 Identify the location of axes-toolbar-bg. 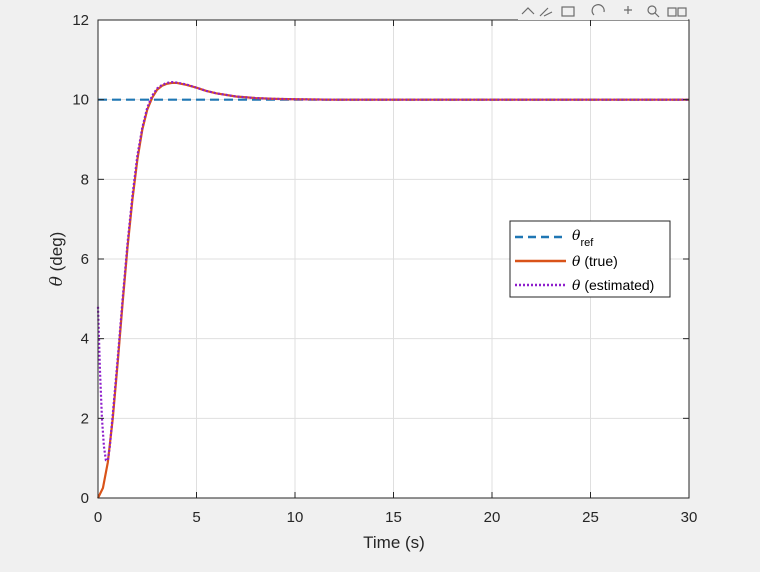
(603, 12).